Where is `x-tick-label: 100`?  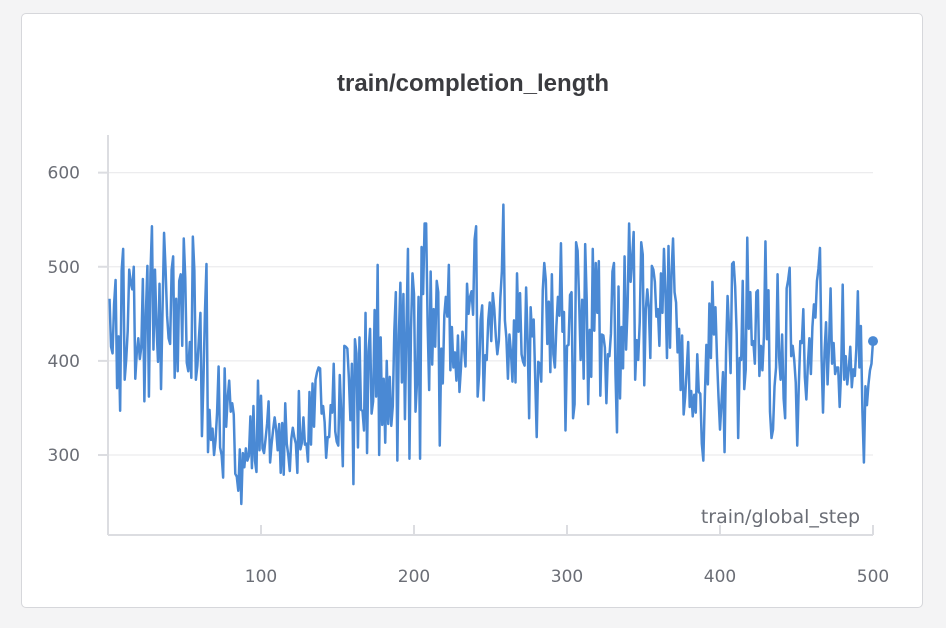 x-tick-label: 100 is located at coordinates (261, 577).